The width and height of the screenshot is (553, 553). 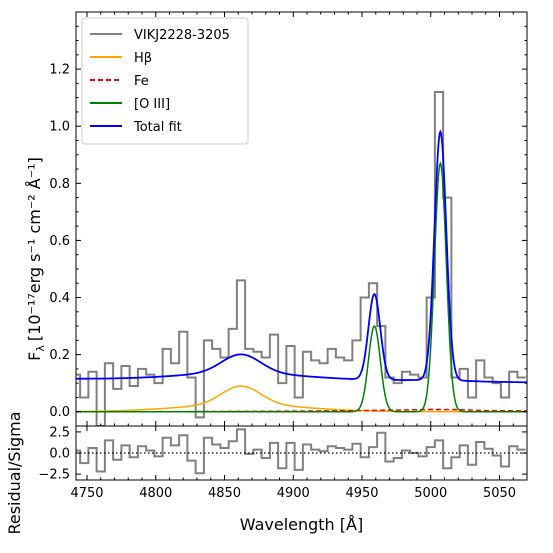 What do you see at coordinates (59, 184) in the screenshot?
I see `y-tick-label: 0.8` at bounding box center [59, 184].